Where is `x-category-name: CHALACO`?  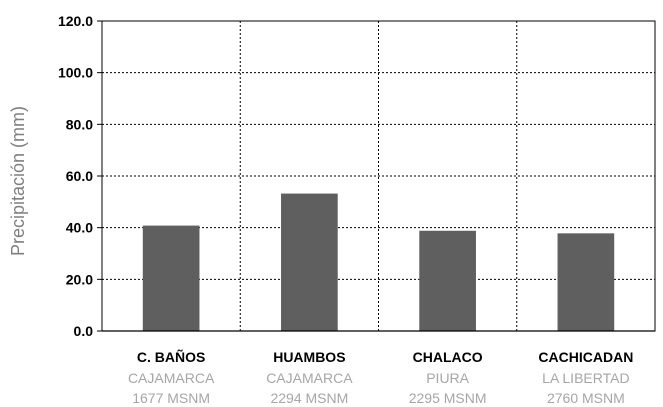 x-category-name: CHALACO is located at coordinates (448, 357).